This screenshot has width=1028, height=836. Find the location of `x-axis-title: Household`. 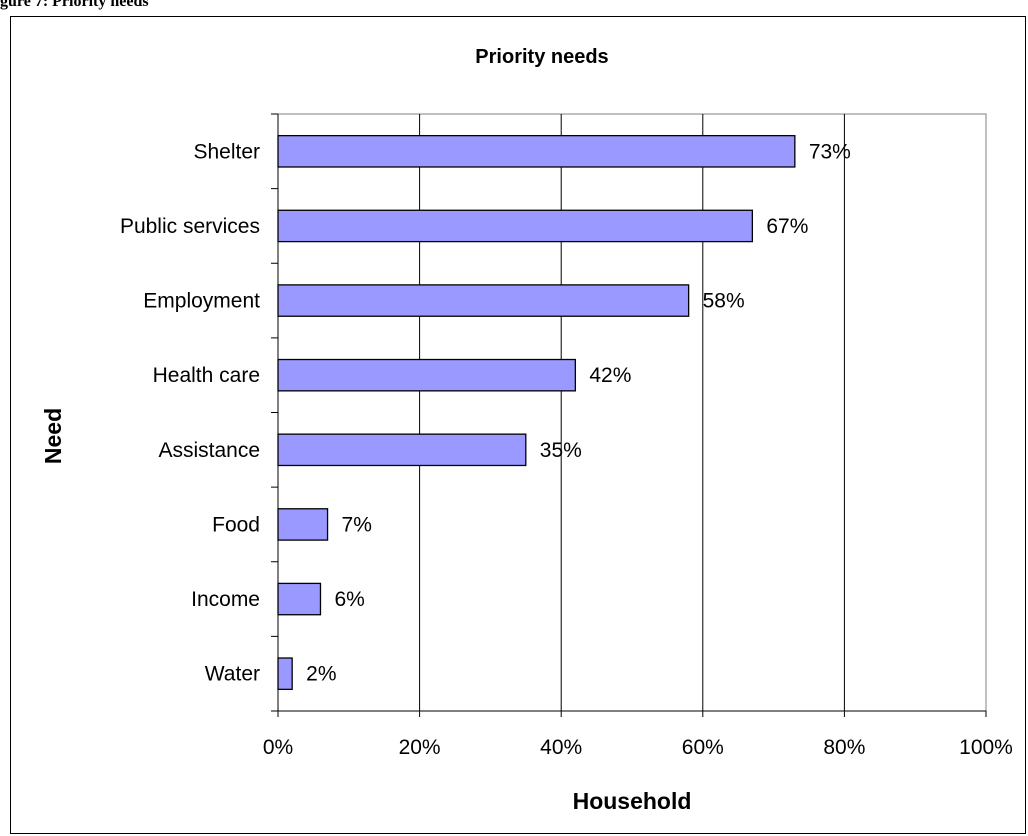

x-axis-title: Household is located at coordinates (632, 801).